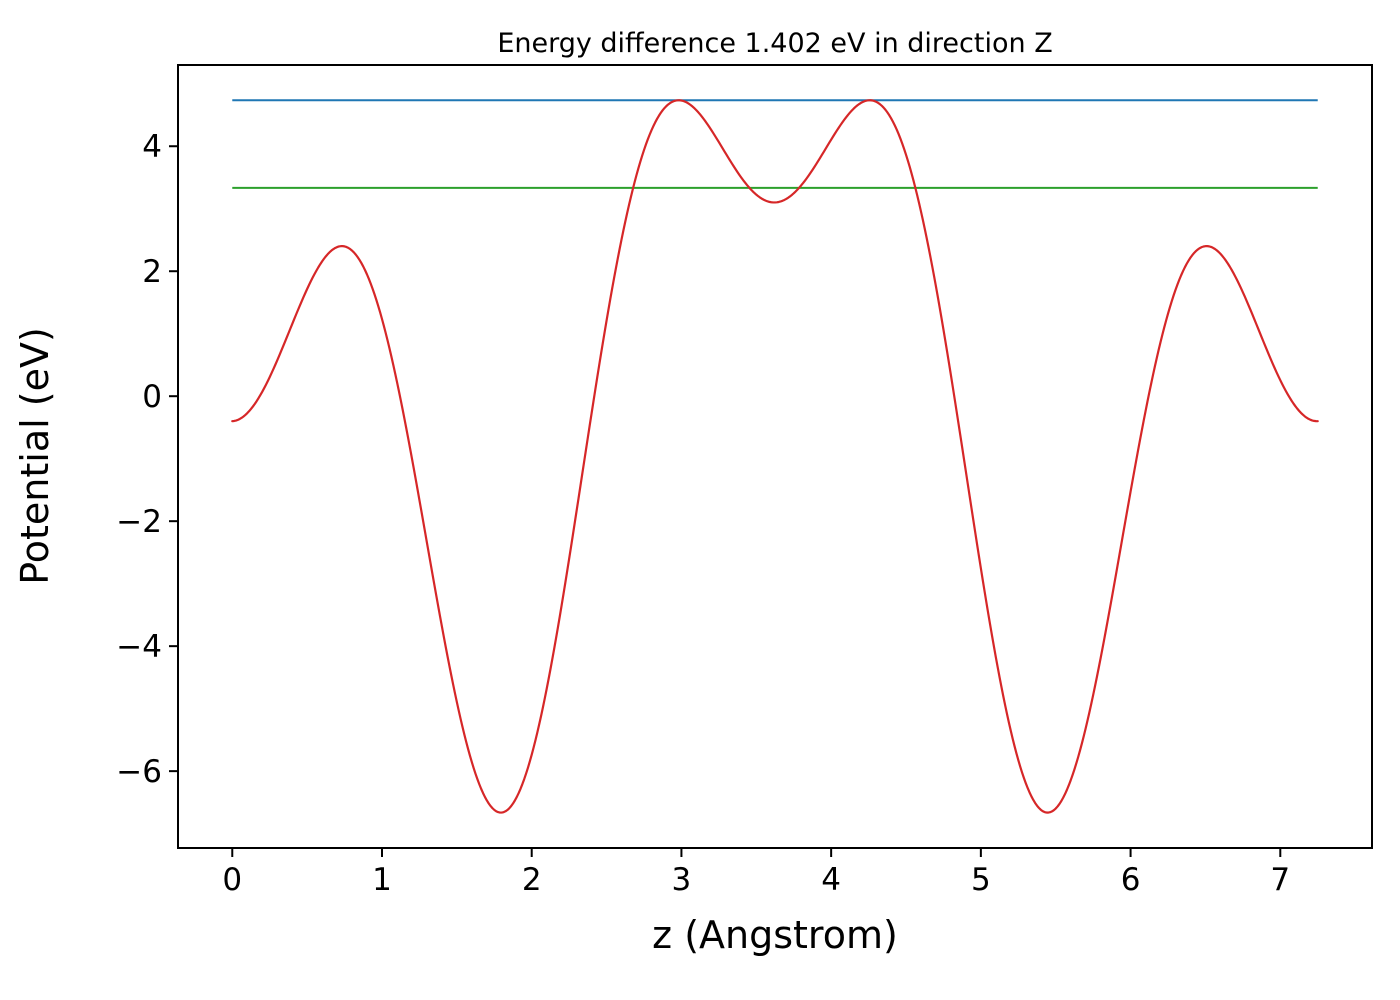  I want to click on y-tick-label: 2, so click(152, 272).